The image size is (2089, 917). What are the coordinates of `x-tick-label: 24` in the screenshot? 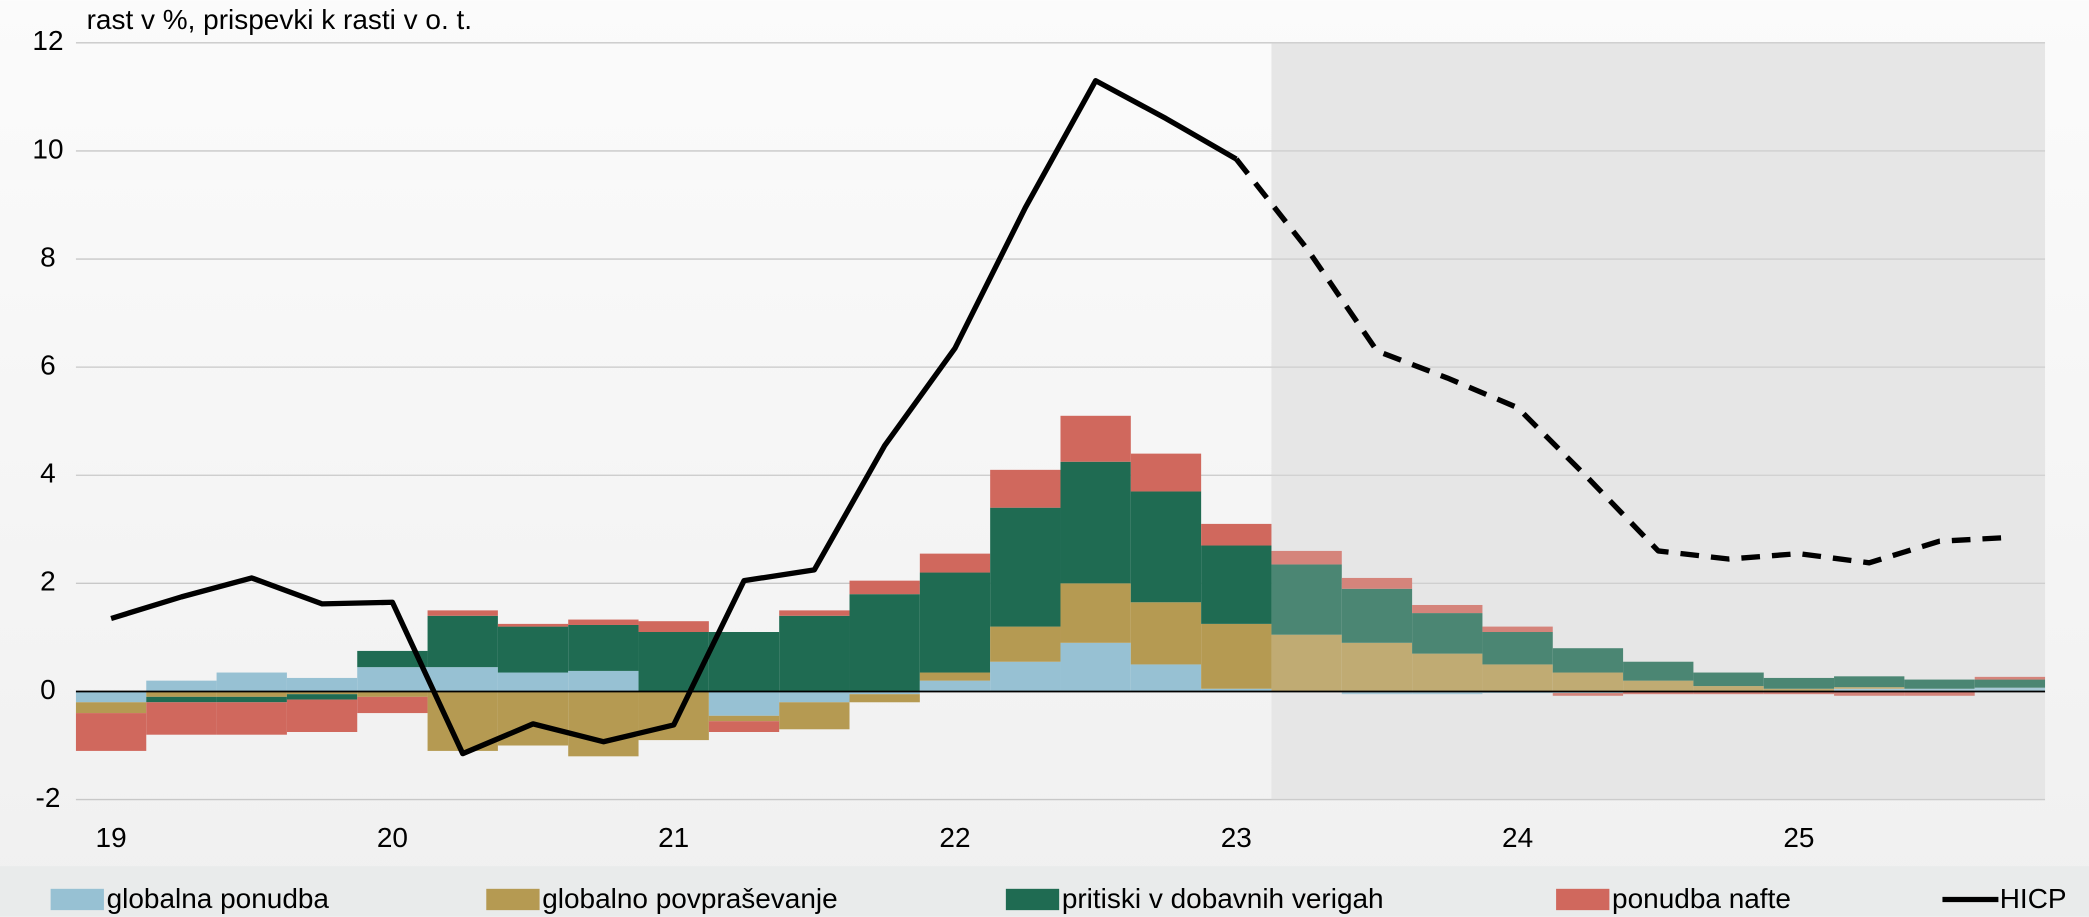 It's located at (1517, 837).